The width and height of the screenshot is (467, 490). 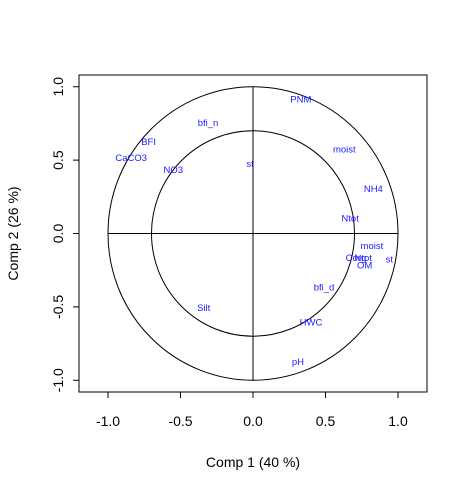 I want to click on y-tick-label: 1.0, so click(x=58, y=87).